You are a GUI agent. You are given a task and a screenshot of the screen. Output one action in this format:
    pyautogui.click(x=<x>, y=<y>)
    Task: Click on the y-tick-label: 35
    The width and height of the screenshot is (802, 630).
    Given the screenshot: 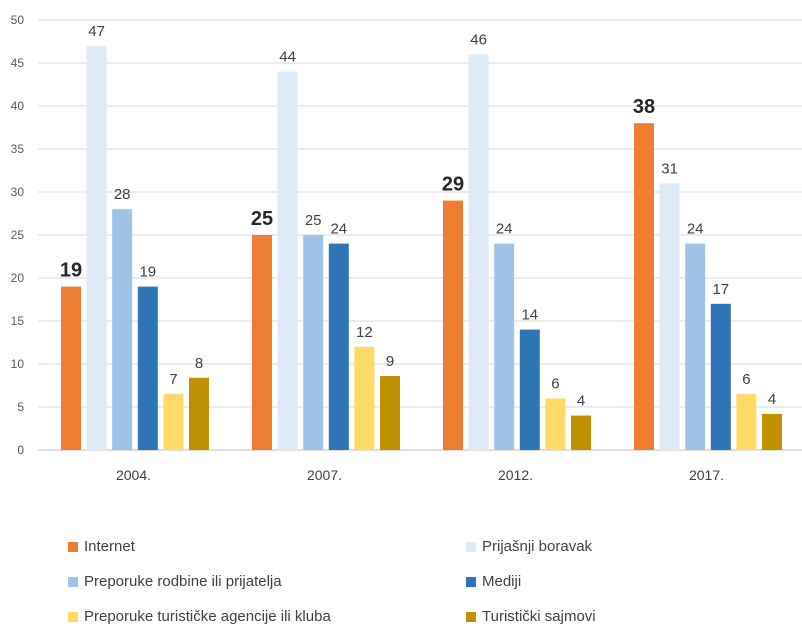 What is the action you would take?
    pyautogui.click(x=18, y=149)
    